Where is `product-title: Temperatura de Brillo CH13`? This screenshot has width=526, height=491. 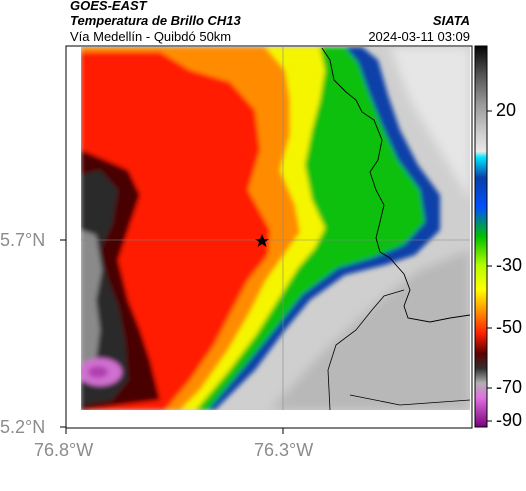 product-title: Temperatura de Brillo CH13 is located at coordinates (155, 20).